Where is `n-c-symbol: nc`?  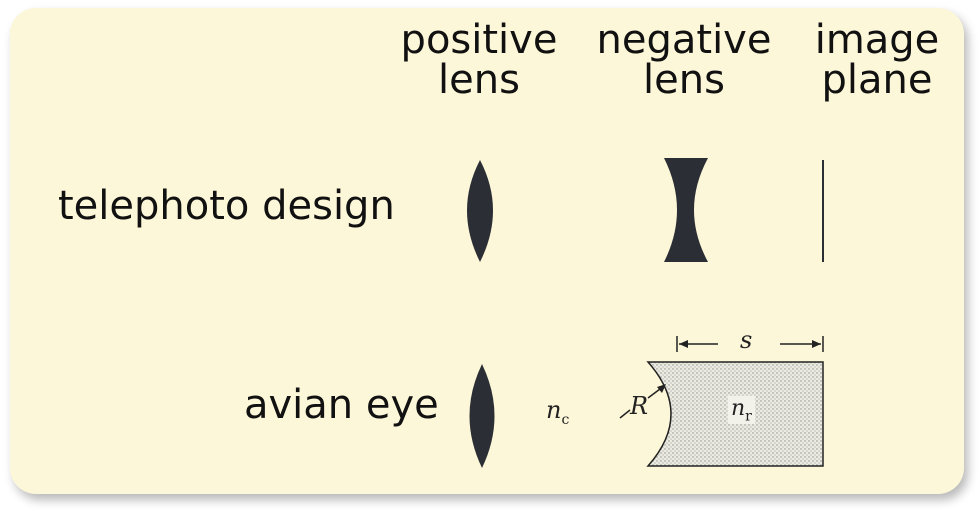 n-c-symbol: nc is located at coordinates (558, 412).